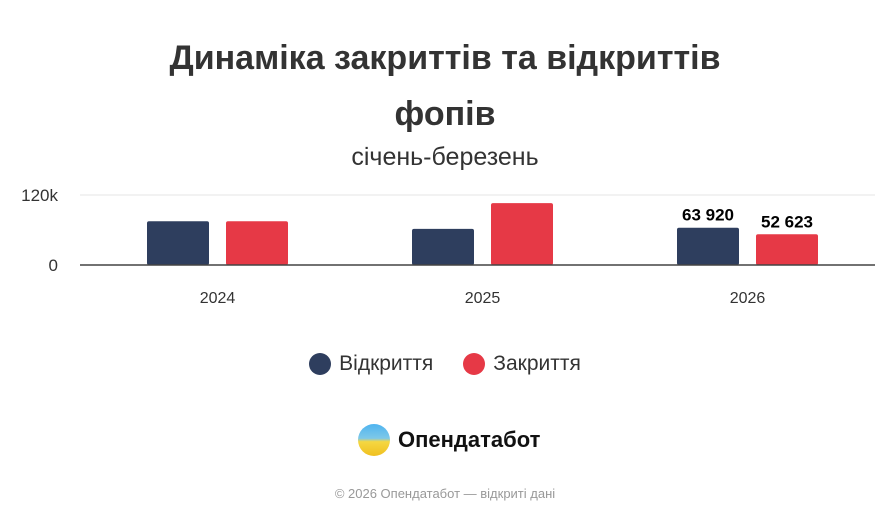 The height and width of the screenshot is (520, 890). What do you see at coordinates (445, 364) in the screenshot?
I see `legend: Відкриття Закриття` at bounding box center [445, 364].